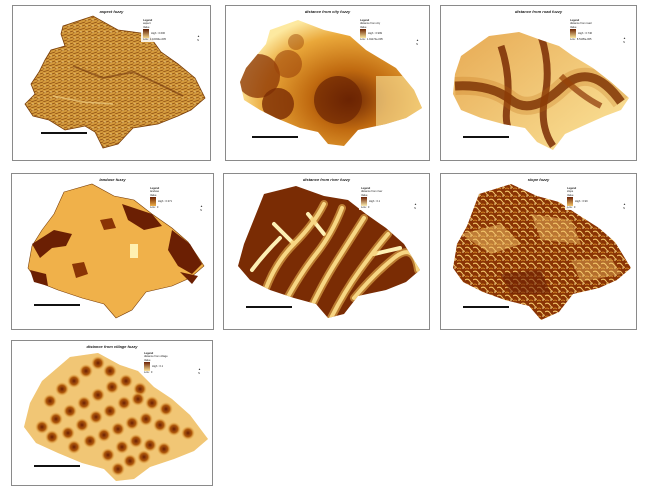 This screenshot has width=645, height=491. I want to click on village-dots, so click(115, 416).